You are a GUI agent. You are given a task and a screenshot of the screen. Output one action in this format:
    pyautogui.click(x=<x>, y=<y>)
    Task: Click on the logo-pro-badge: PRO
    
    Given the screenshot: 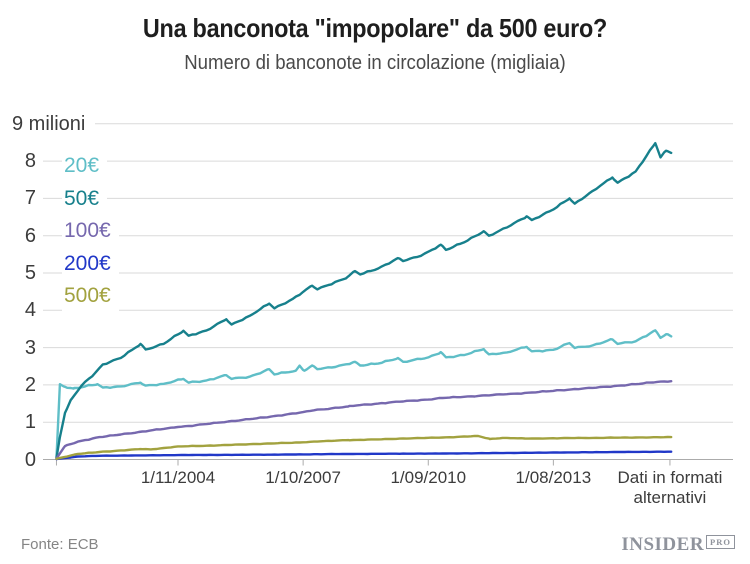 What is the action you would take?
    pyautogui.click(x=720, y=542)
    